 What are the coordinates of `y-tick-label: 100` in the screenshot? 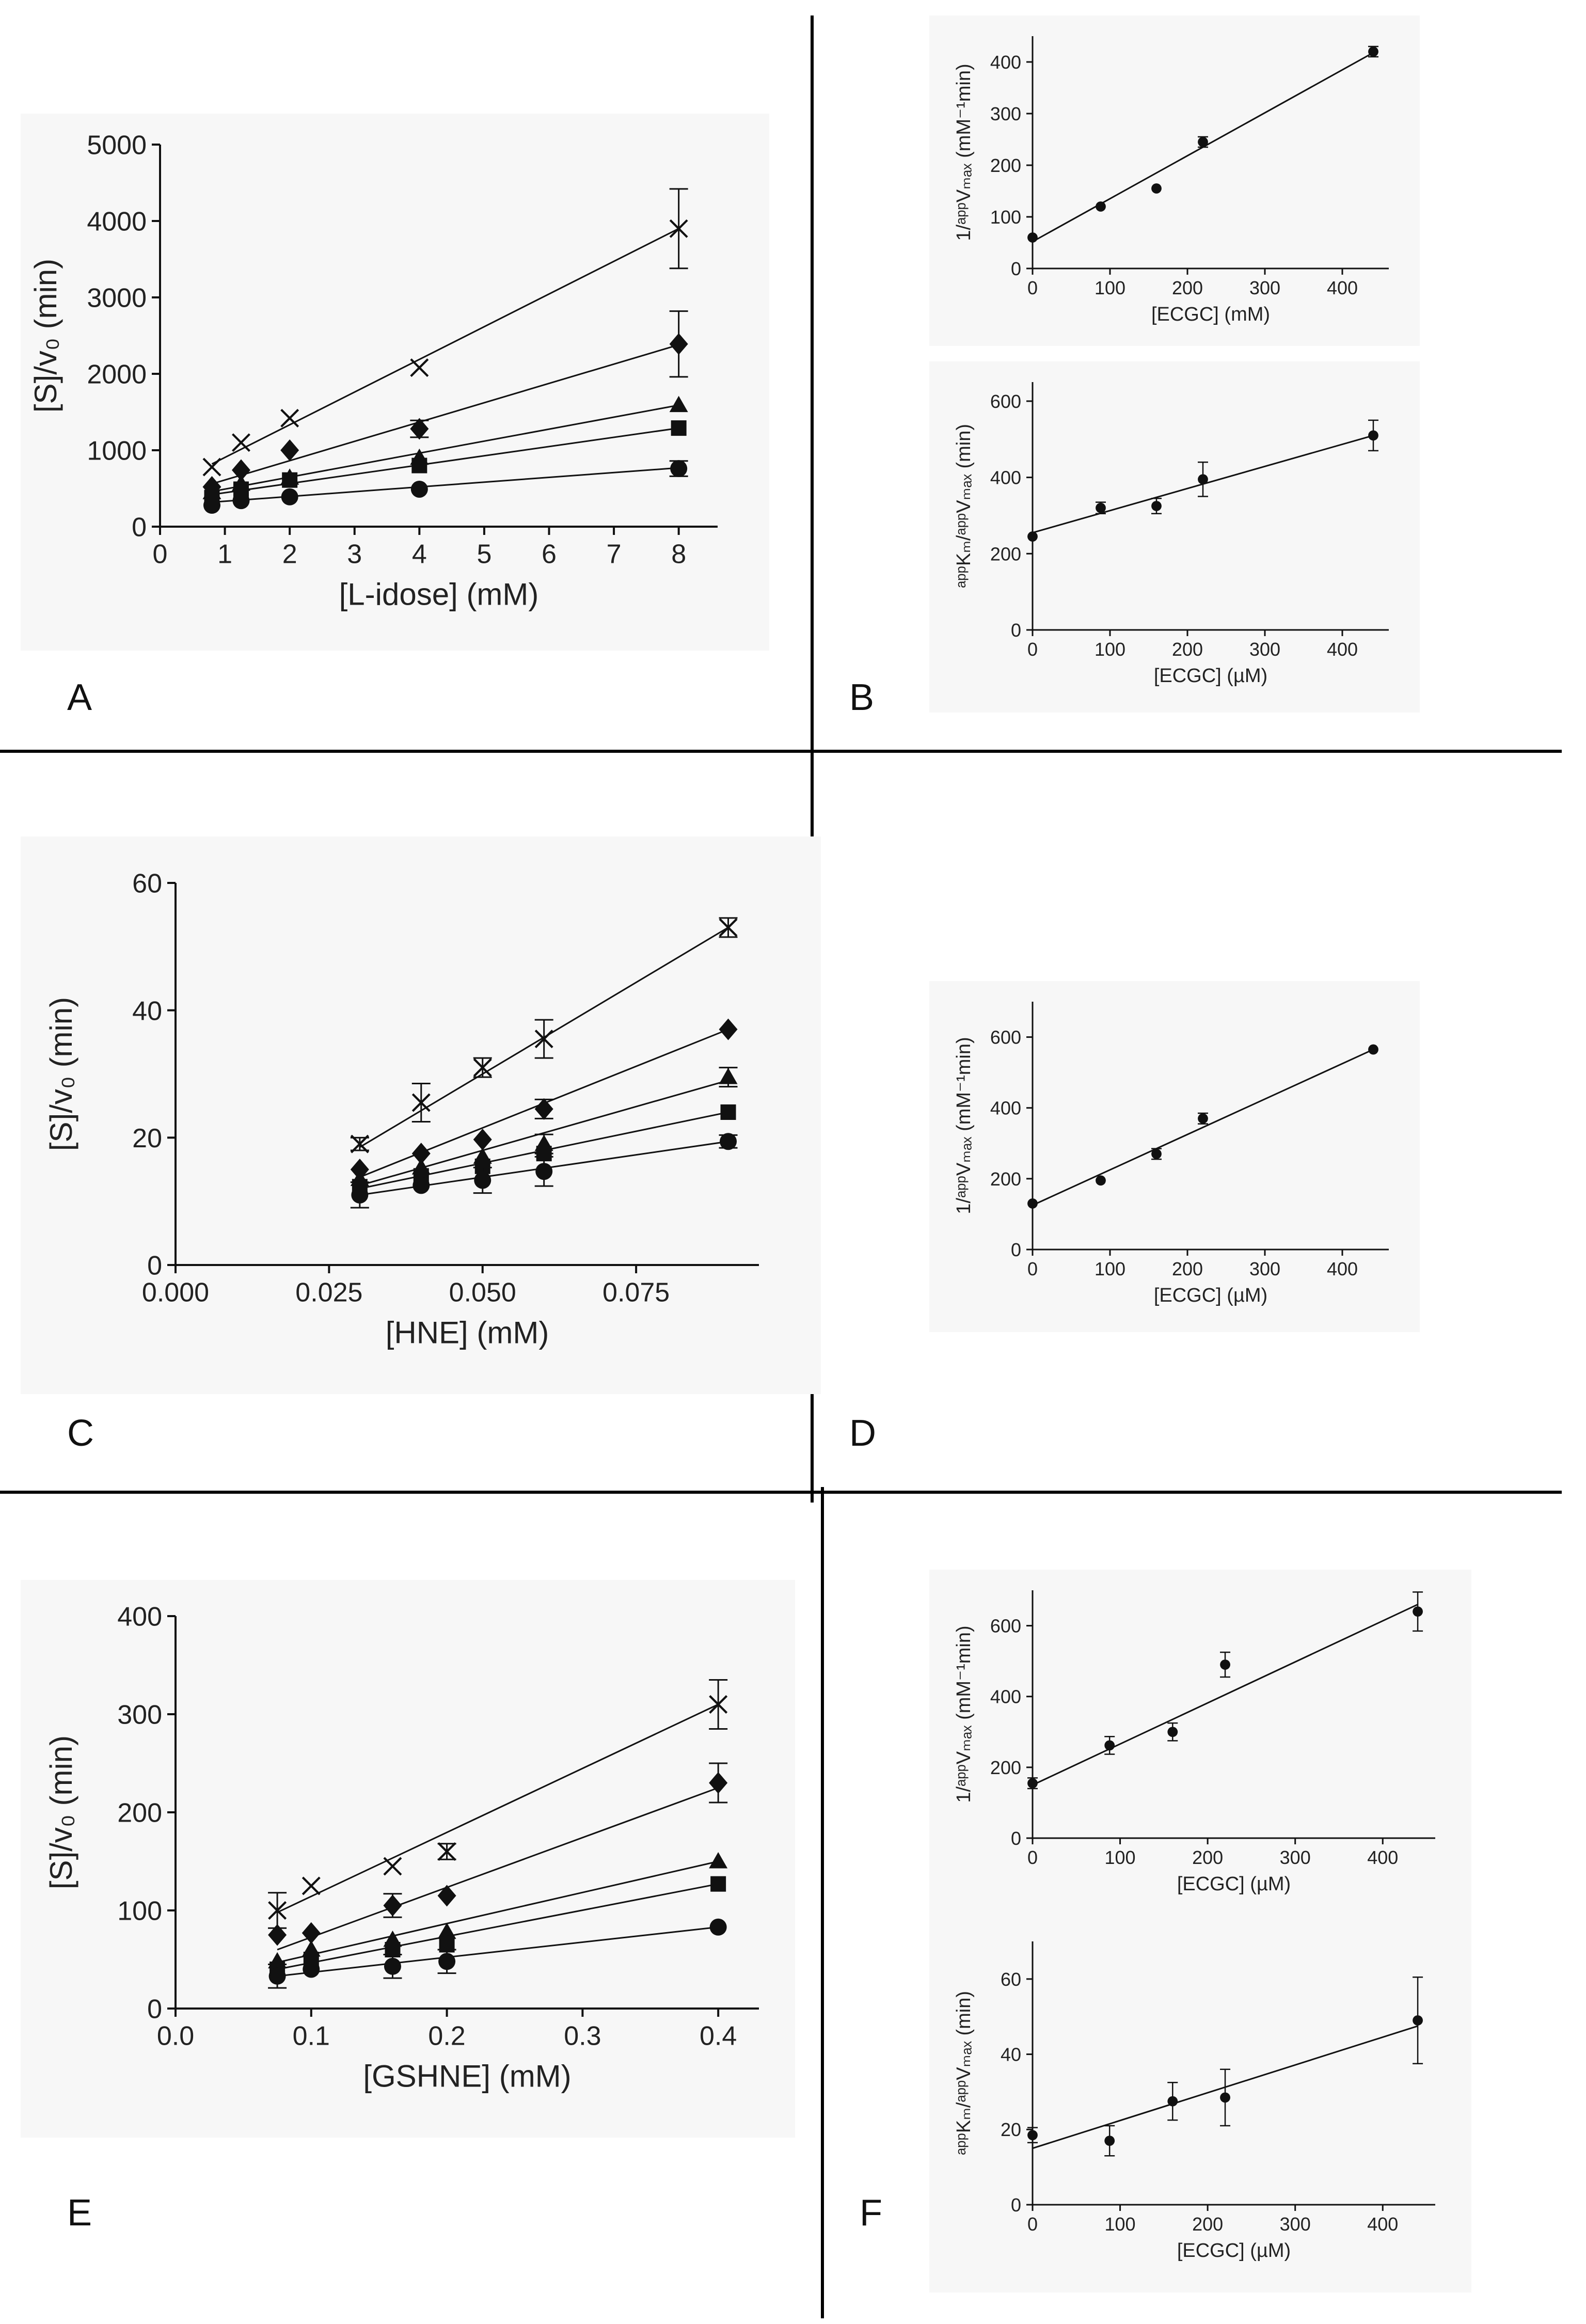 It's located at (1005, 217).